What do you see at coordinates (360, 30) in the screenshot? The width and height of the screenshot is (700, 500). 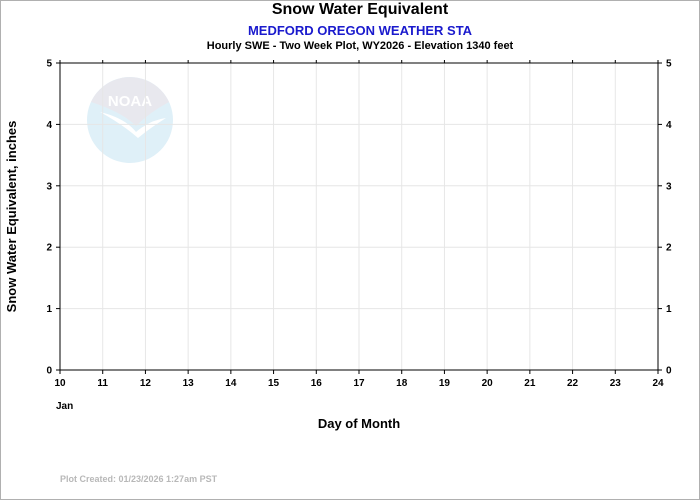 I see `station-name: MEDFORD OREGON WEATHER STA` at bounding box center [360, 30].